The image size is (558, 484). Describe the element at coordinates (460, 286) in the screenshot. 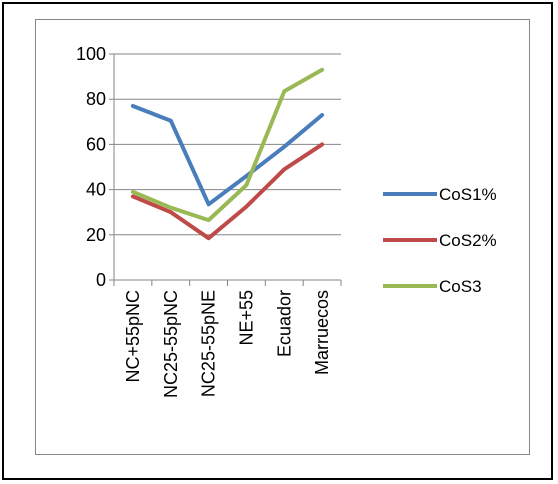

I see `legend-label: CoS3` at that location.